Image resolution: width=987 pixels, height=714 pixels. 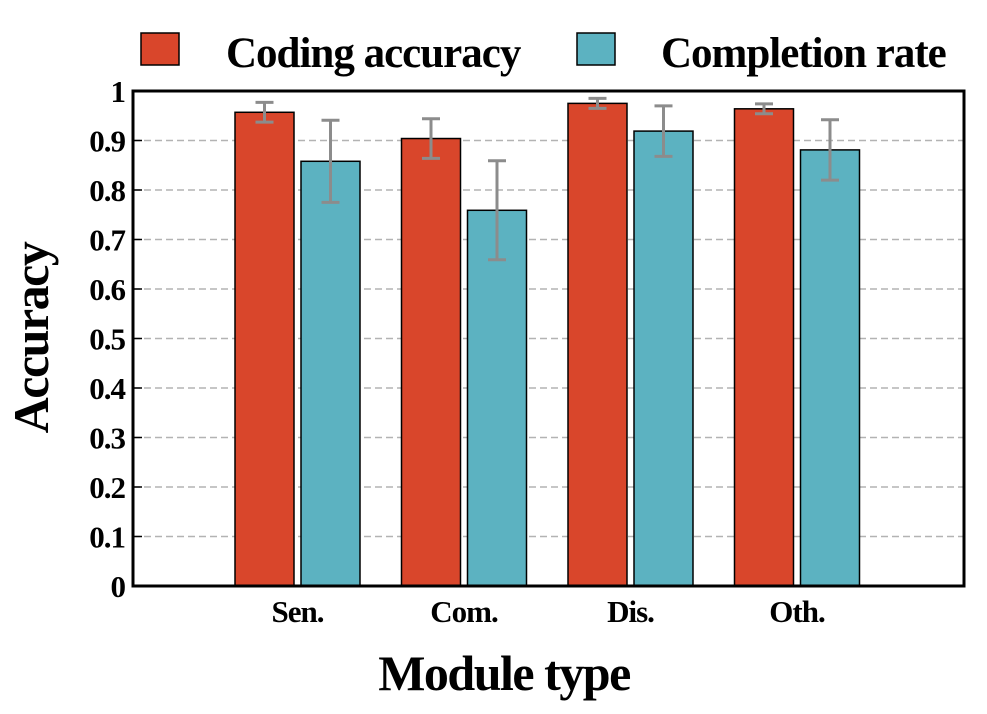 I want to click on x-tick-label: Com., so click(x=464, y=611).